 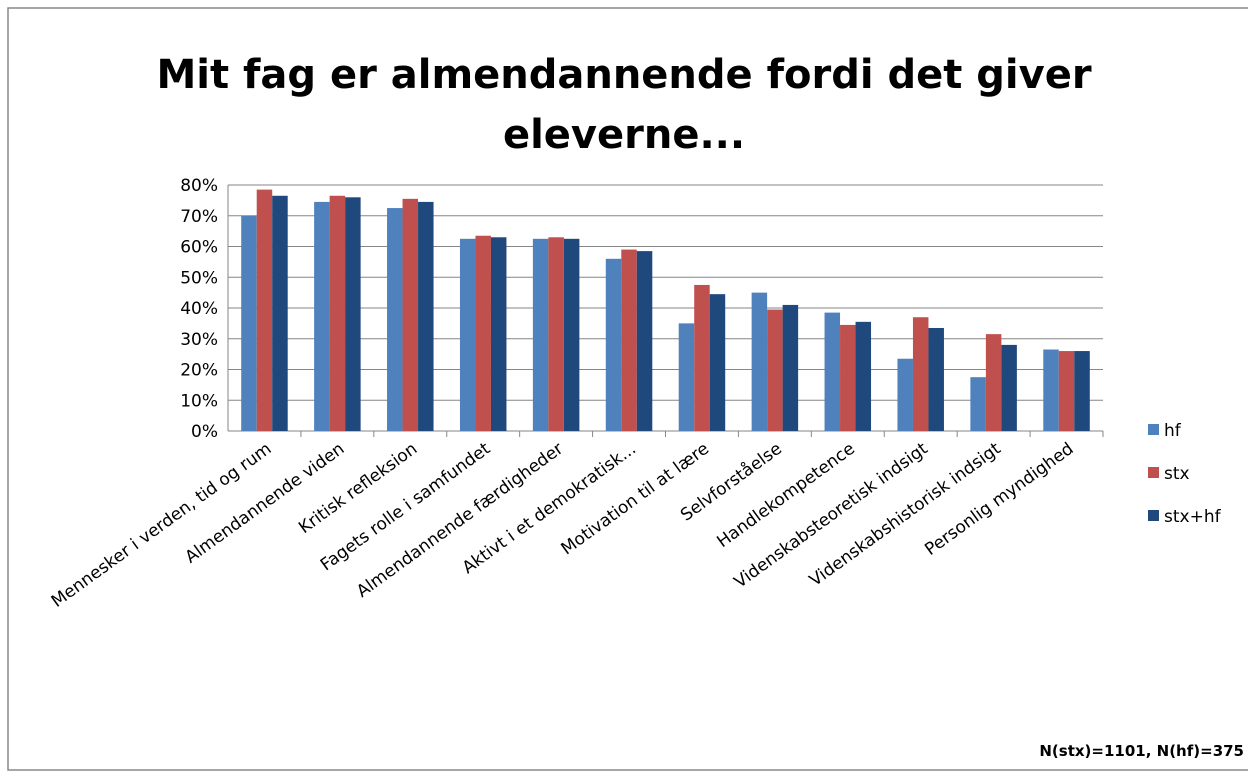 What do you see at coordinates (1141, 751) in the screenshot?
I see `note: N(stx)=1101, N(hf)=375` at bounding box center [1141, 751].